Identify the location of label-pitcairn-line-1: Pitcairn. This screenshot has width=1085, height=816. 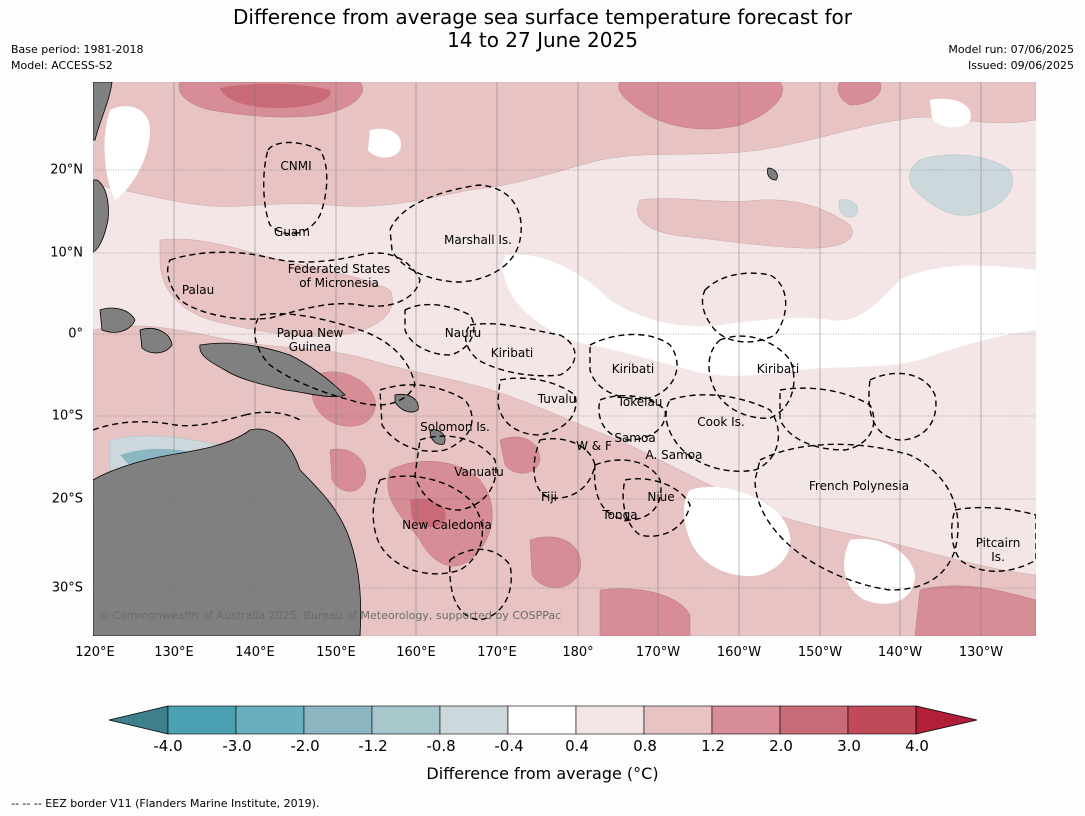
(998, 543).